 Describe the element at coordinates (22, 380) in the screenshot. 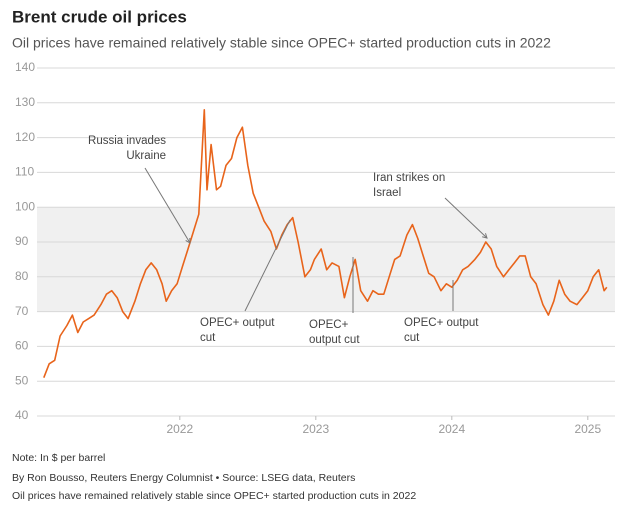

I see `y-tick-label: 50` at that location.